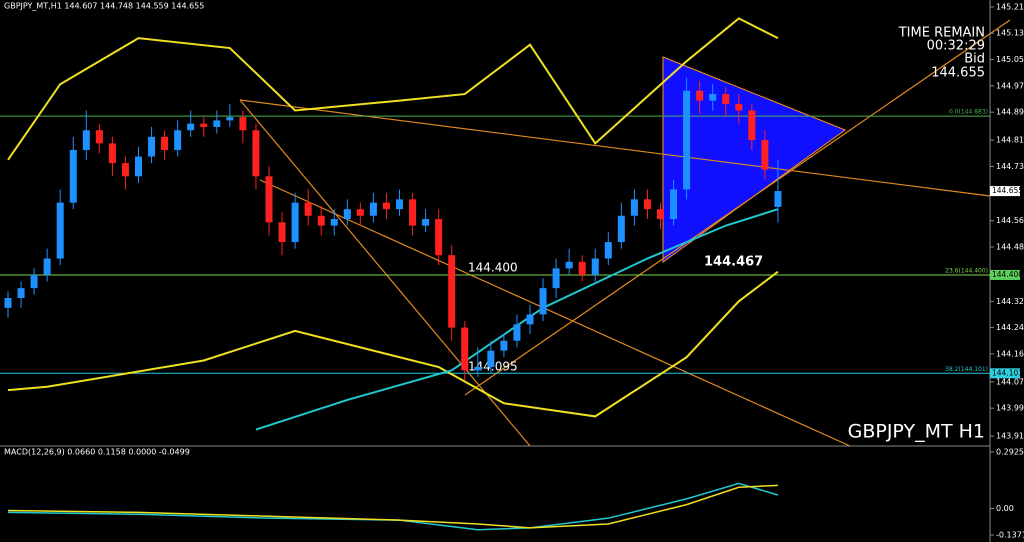 The width and height of the screenshot is (1024, 542). Describe the element at coordinates (956, 46) in the screenshot. I see `timer-time: 00:32:29` at that location.